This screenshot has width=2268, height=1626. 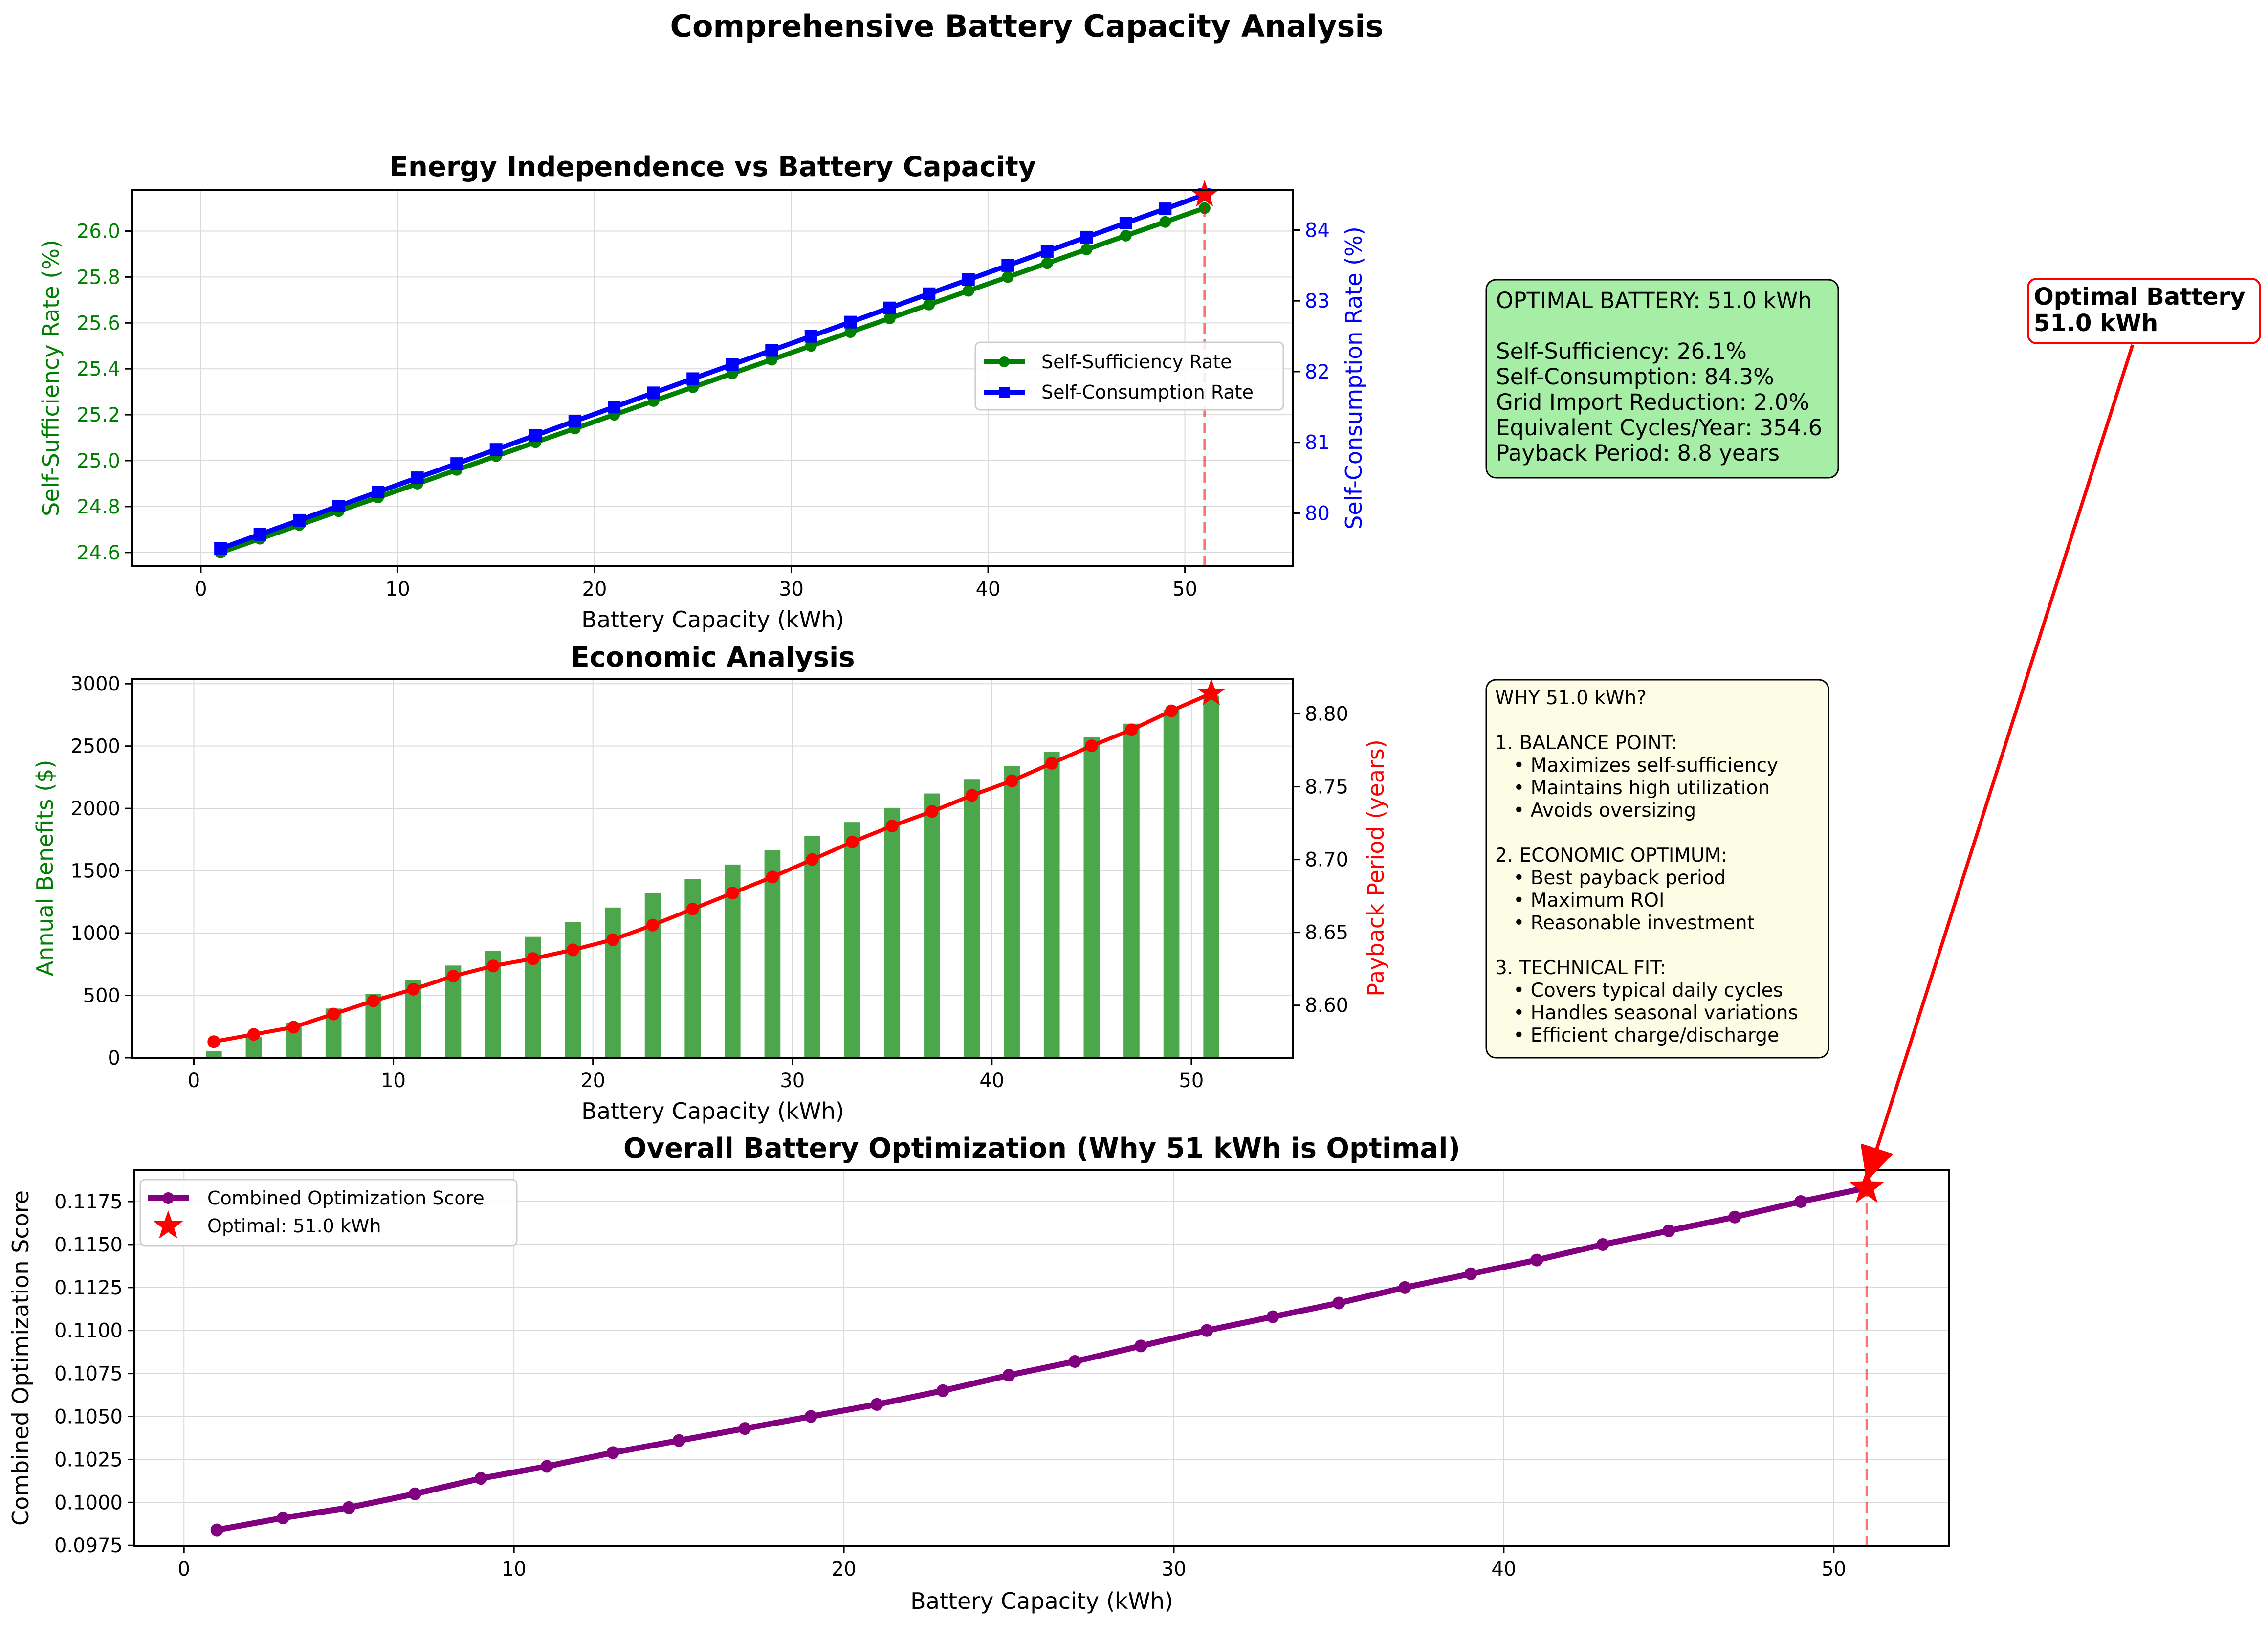 What do you see at coordinates (2144, 311) in the screenshot?
I see `annotation-frame` at bounding box center [2144, 311].